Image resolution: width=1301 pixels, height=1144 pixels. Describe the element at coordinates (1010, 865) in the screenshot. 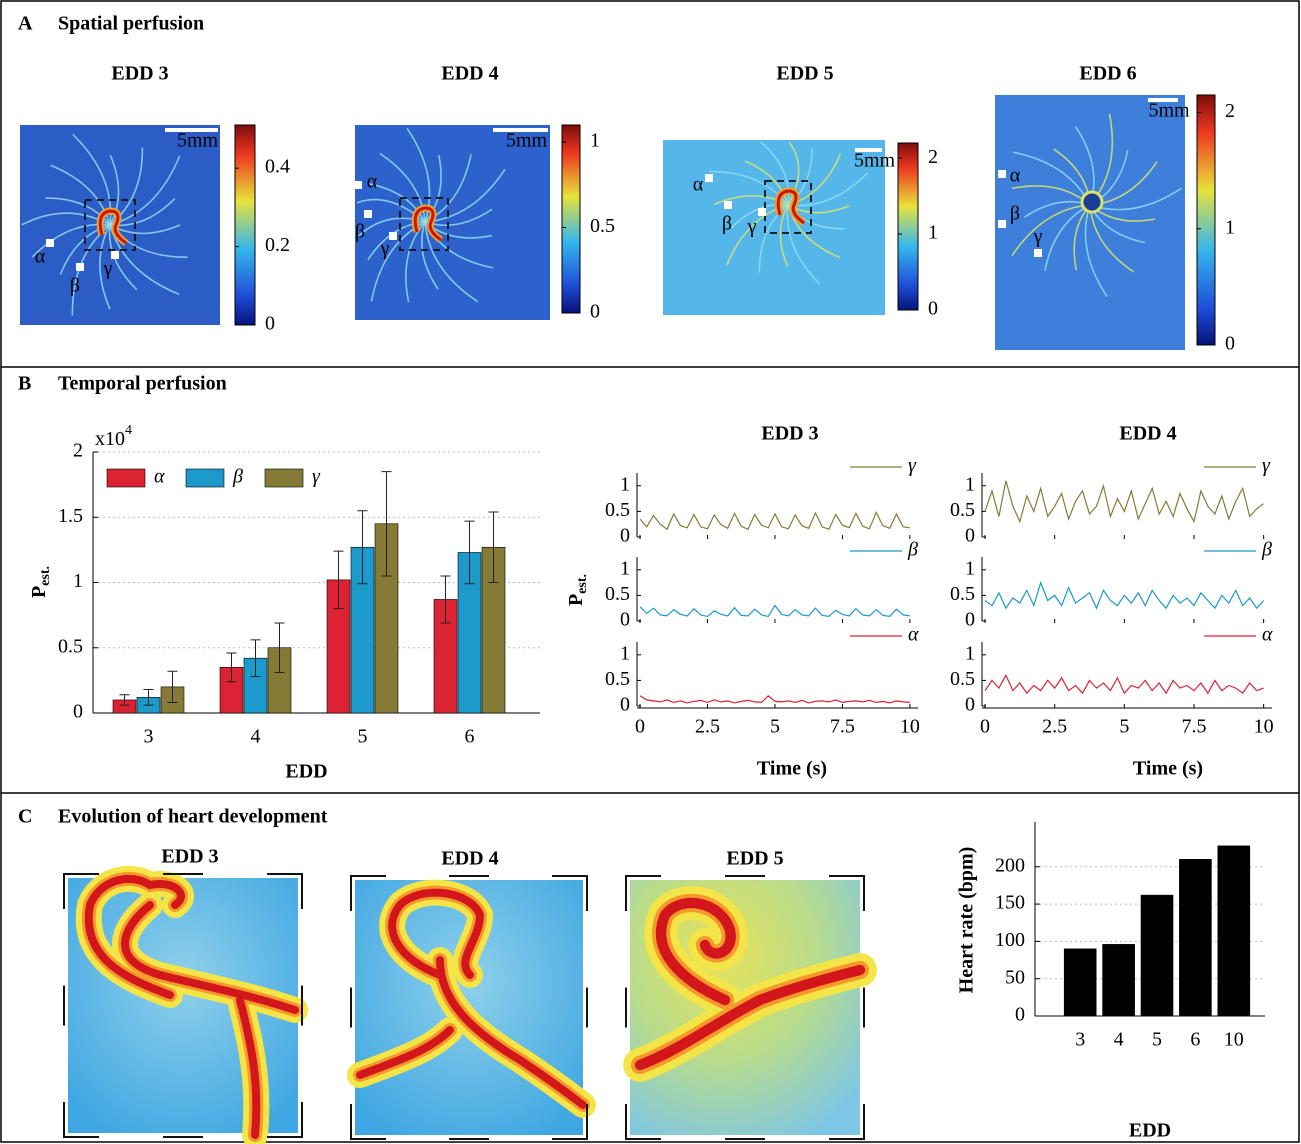

I see `y-tick-label: 200` at that location.